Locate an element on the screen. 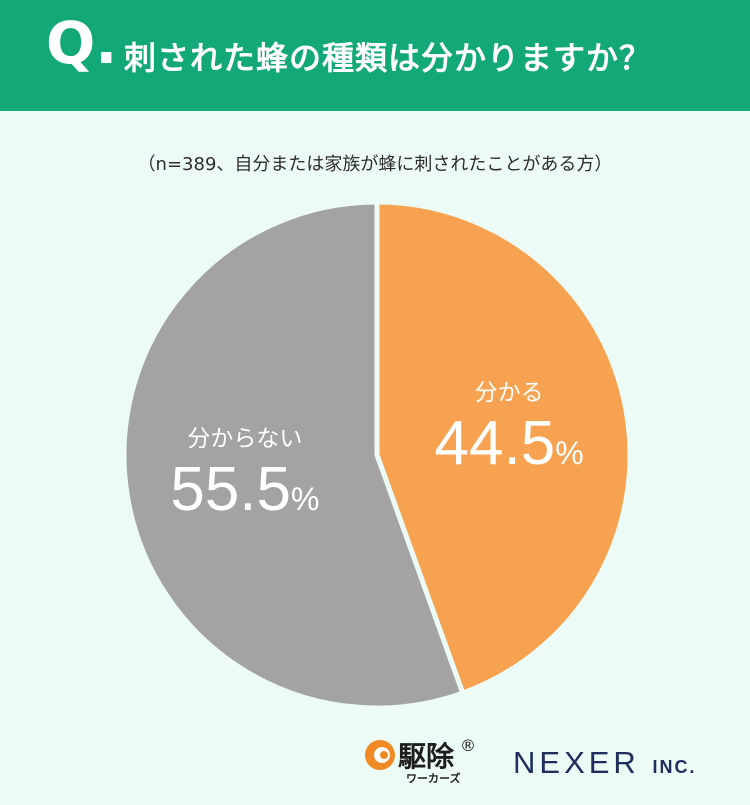 This screenshot has width=750, height=805. nexer-logo: NEXER INC. is located at coordinates (604, 763).